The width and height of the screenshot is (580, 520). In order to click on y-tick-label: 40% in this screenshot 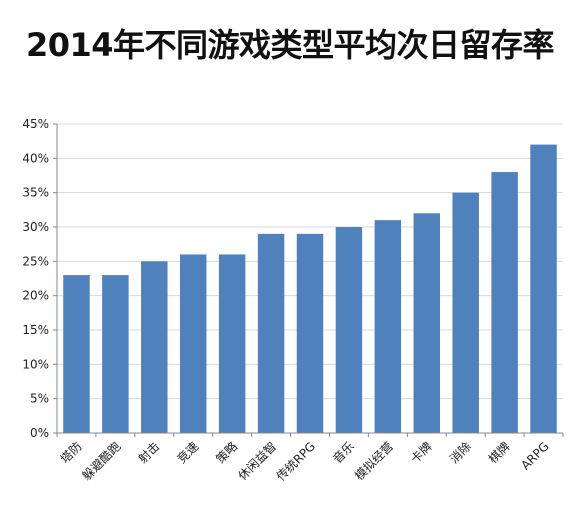, I will do `click(35, 158)`.